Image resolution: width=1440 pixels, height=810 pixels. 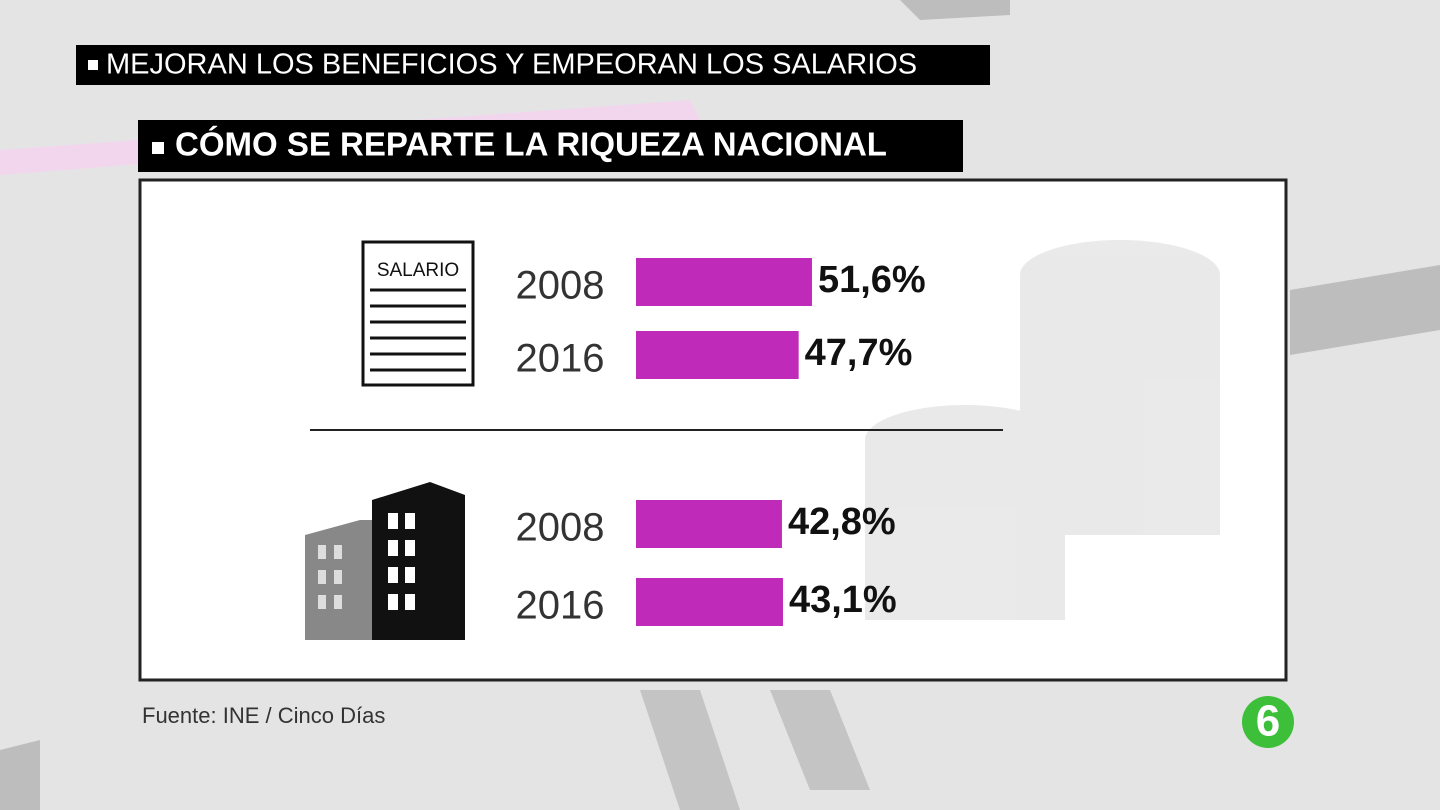 I want to click on channel-logo: 6, so click(x=1268, y=722).